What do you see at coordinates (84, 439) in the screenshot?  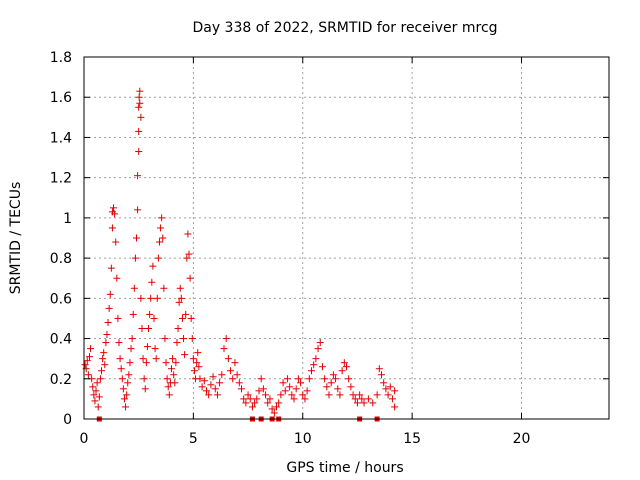 I see `x-tick-label: 0` at bounding box center [84, 439].